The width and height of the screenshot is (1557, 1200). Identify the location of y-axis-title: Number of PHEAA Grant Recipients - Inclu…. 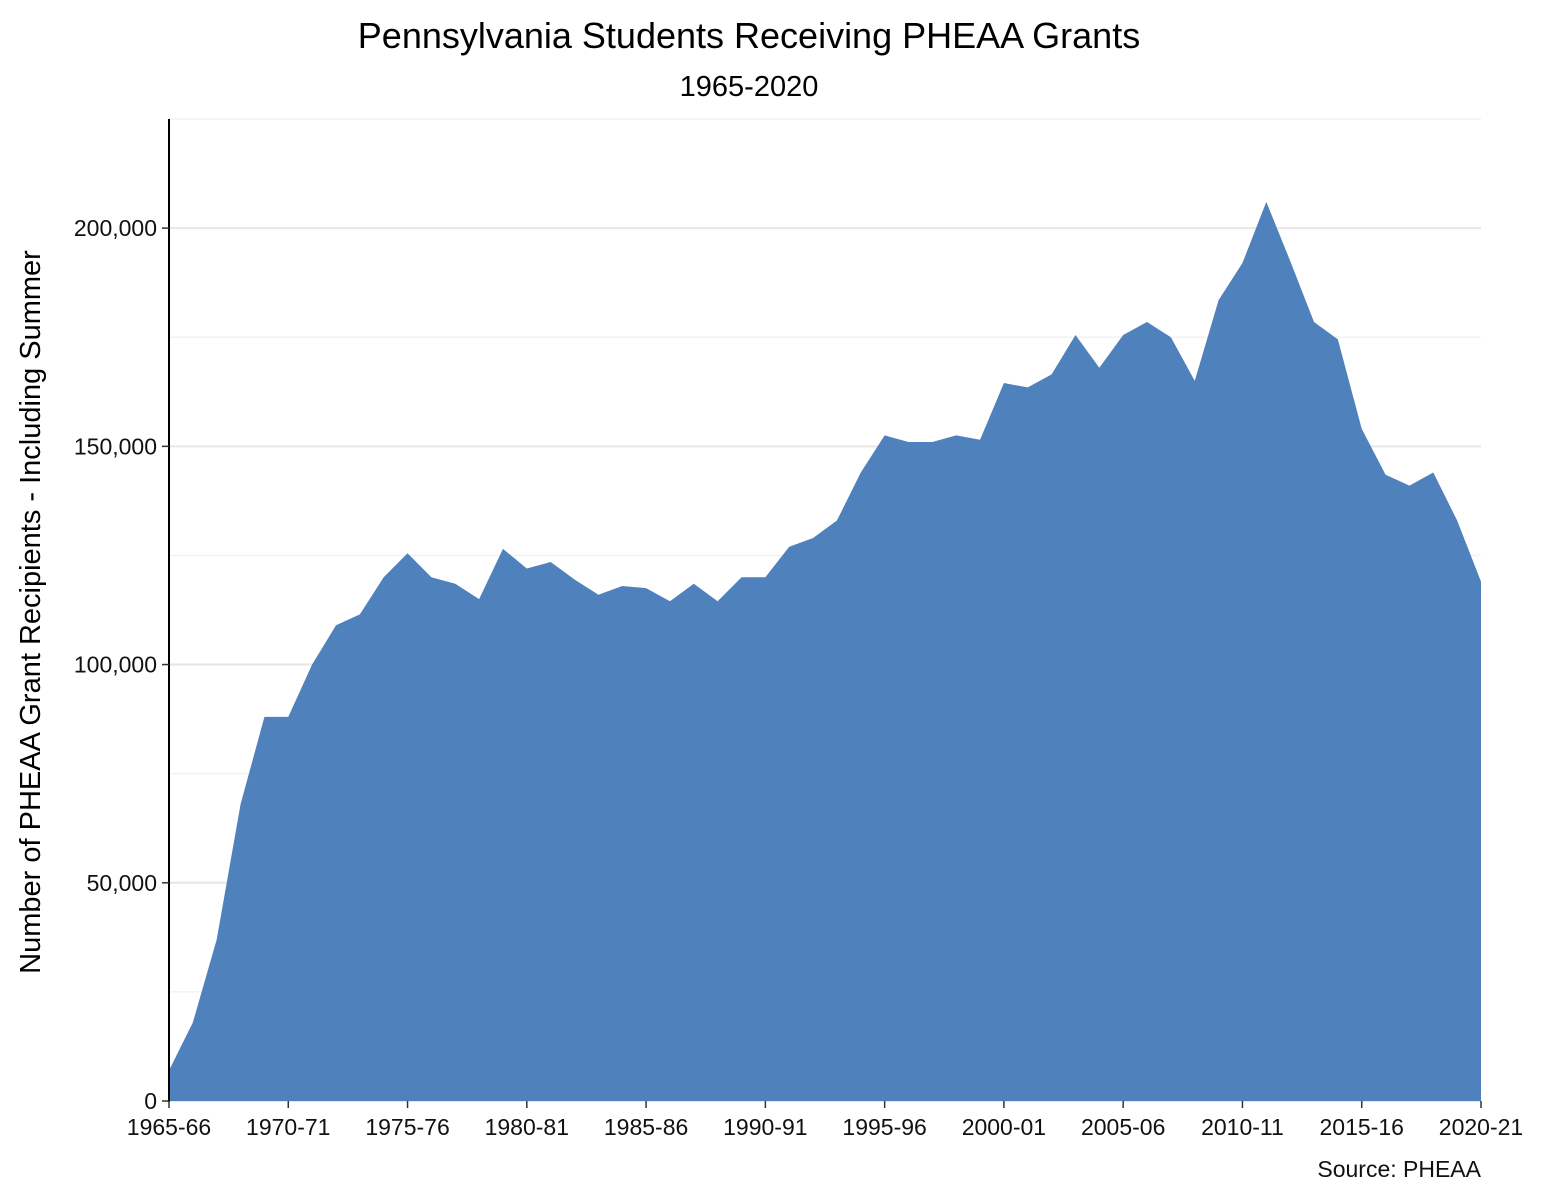
(31, 612).